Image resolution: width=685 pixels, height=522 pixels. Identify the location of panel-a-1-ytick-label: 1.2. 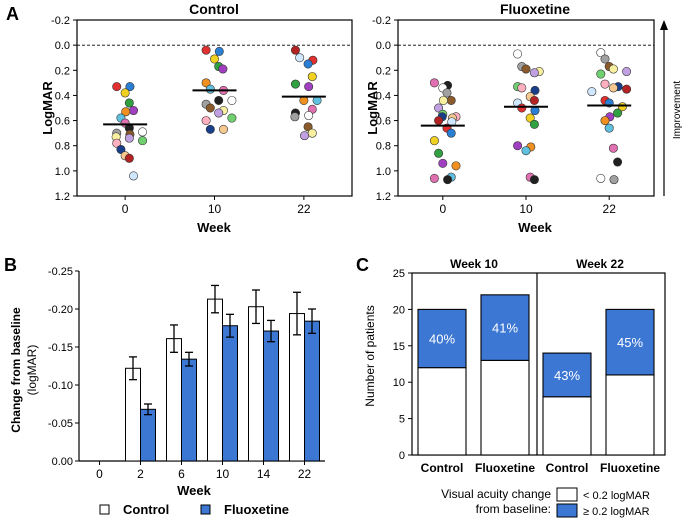
(383, 197).